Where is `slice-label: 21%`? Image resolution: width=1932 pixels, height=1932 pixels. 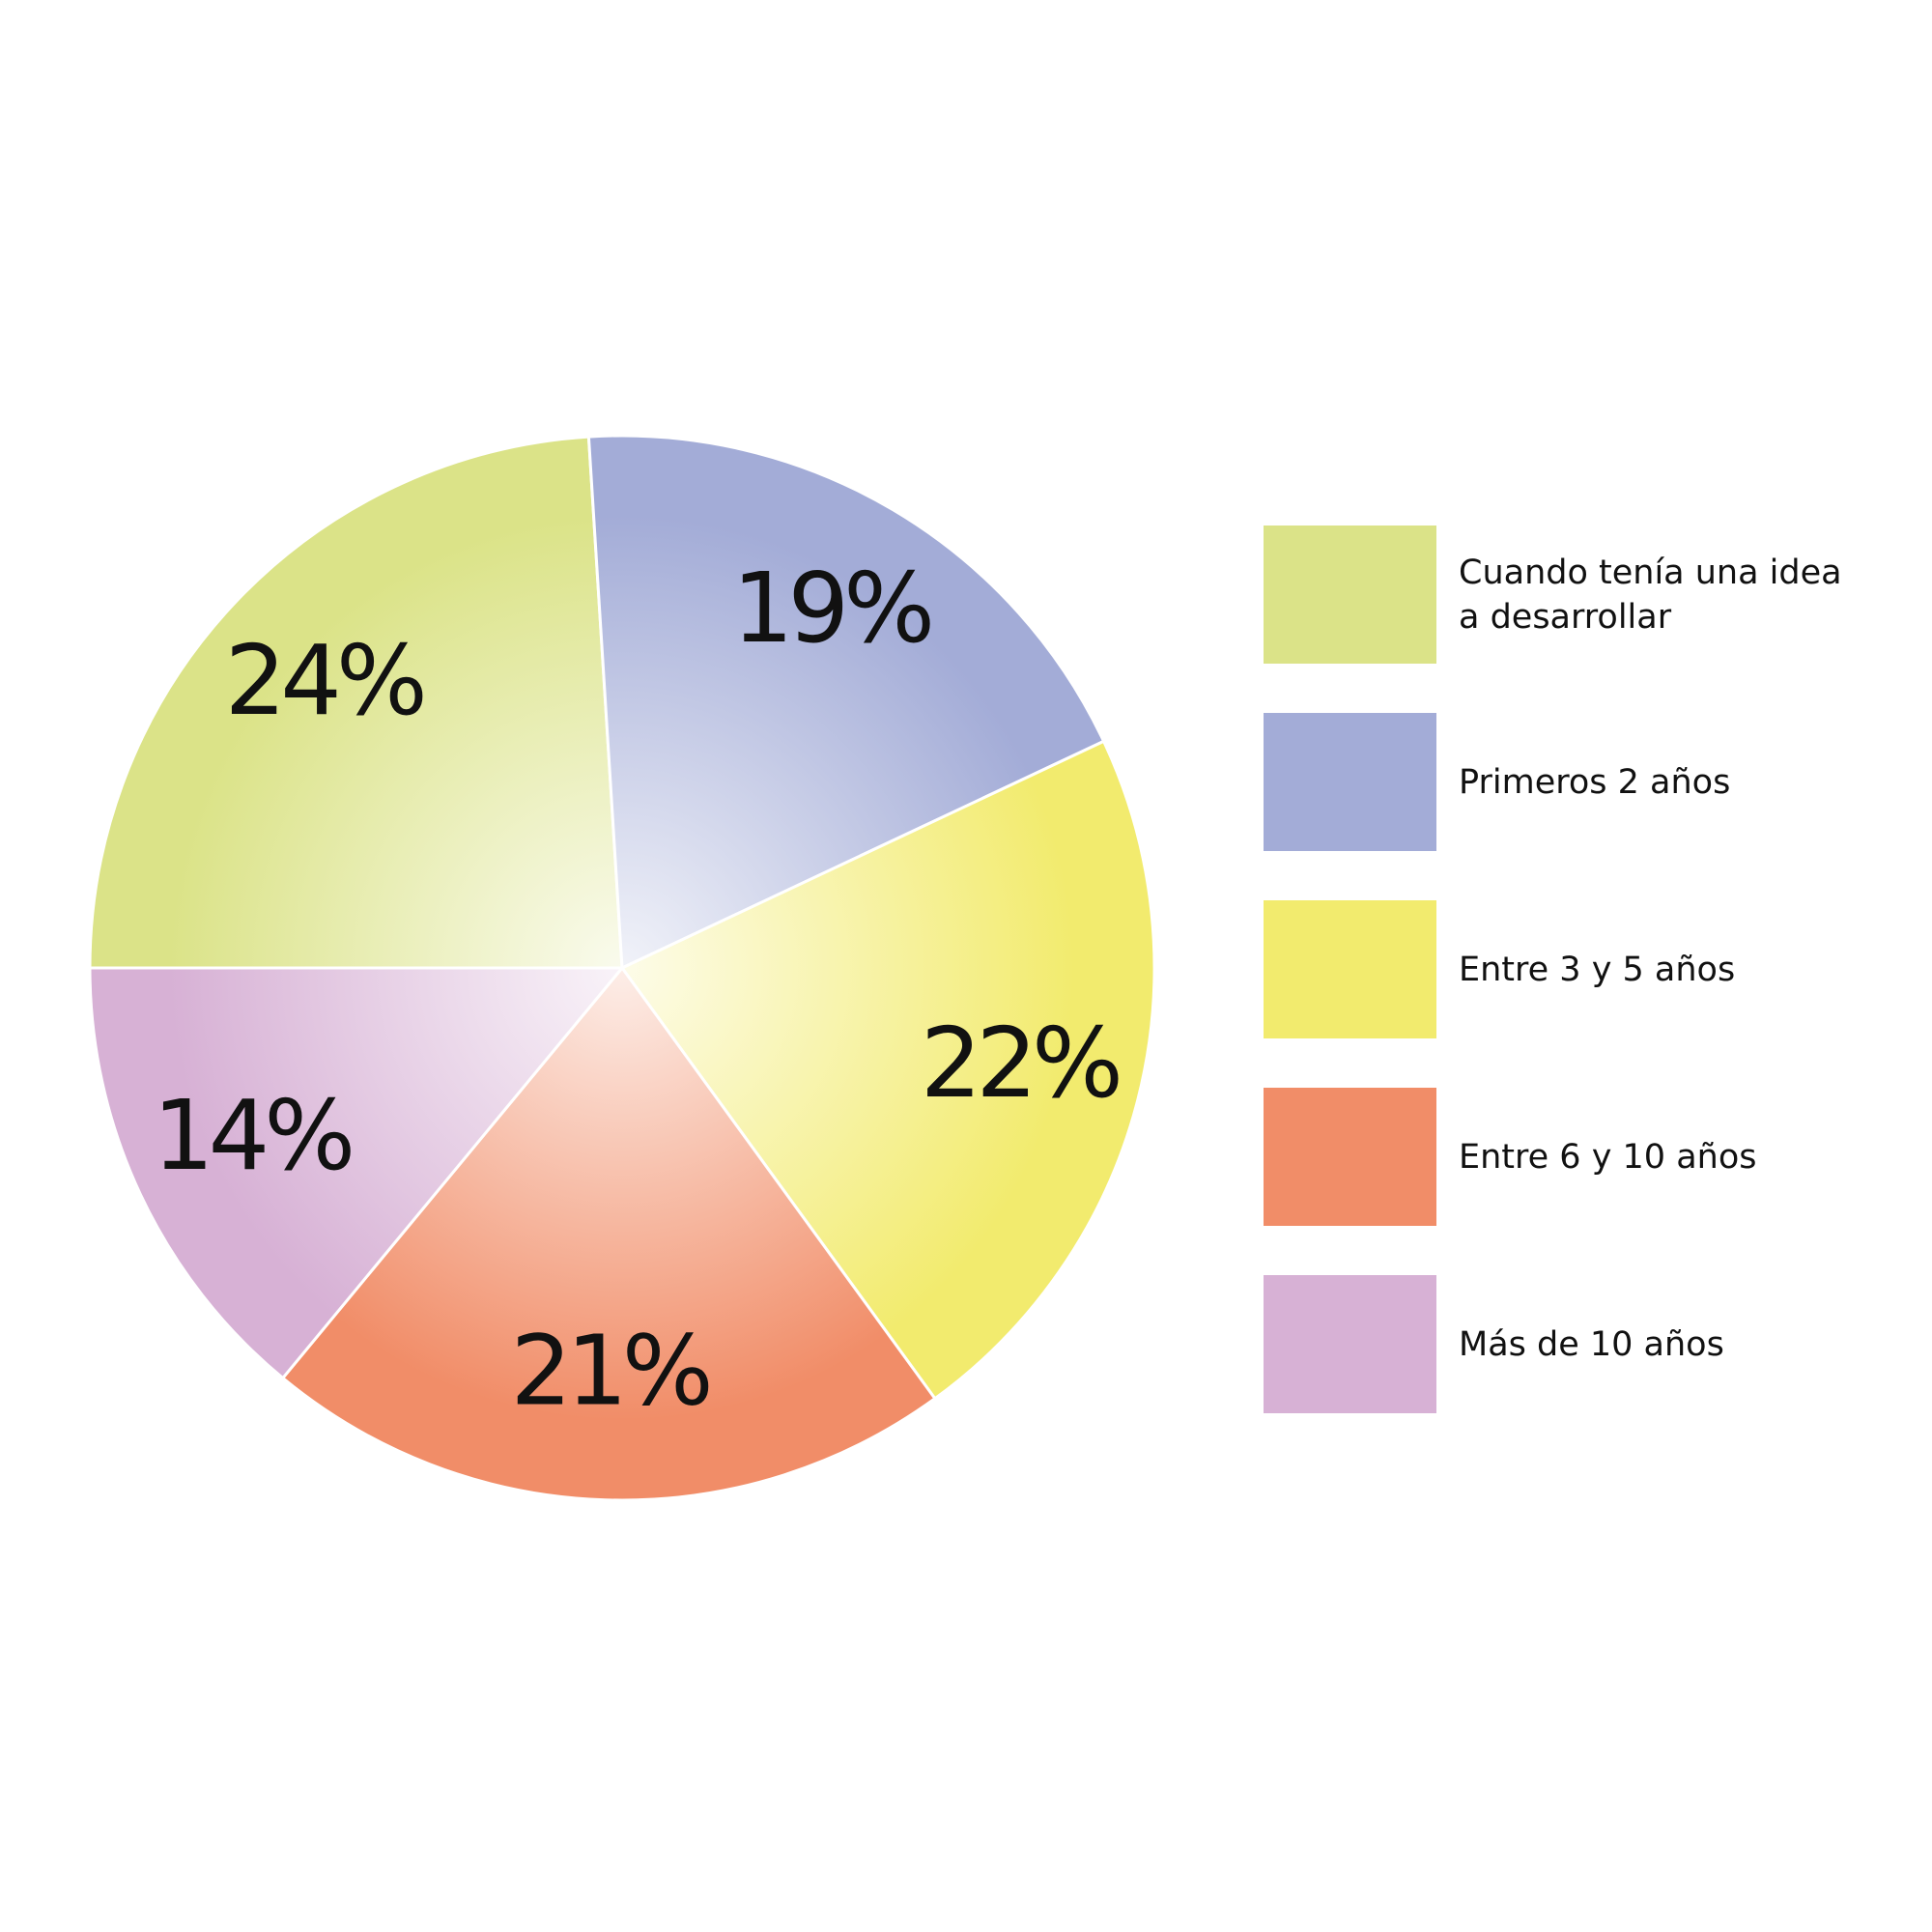
slice-label: 21% is located at coordinates (610, 1370).